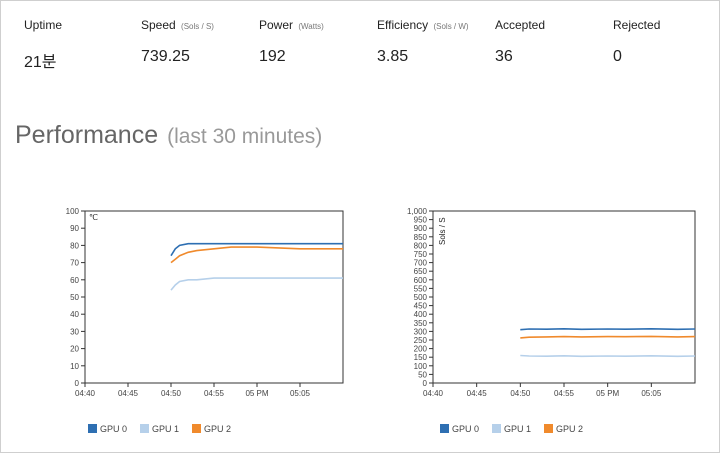  I want to click on y-tick-label: 350, so click(421, 323).